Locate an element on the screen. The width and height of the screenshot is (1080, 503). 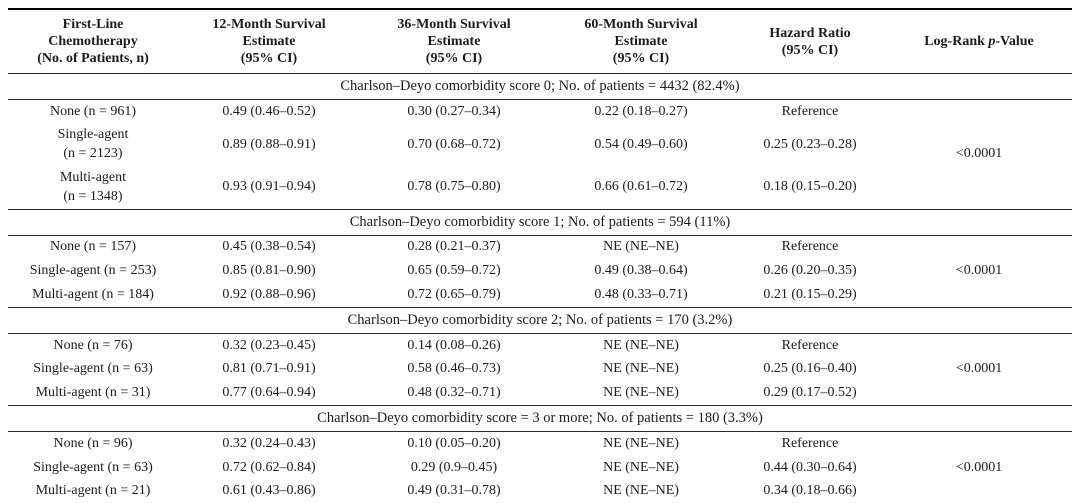
hazard-ratio-cell: 0.44 (0.30–0.64) is located at coordinates (810, 467).